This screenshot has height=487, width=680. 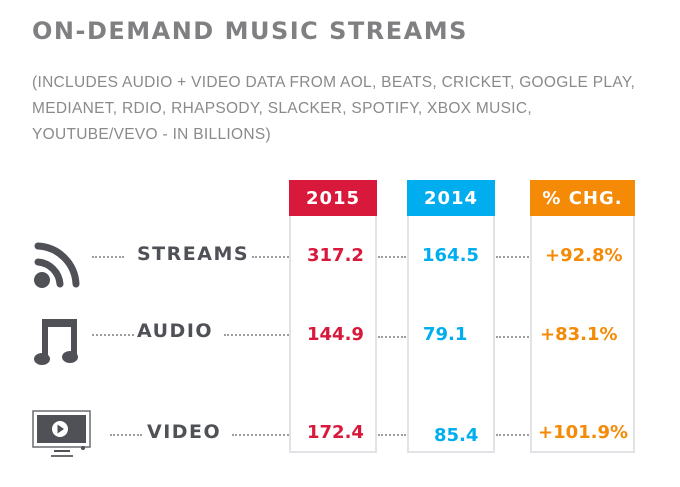 I want to click on value-2014-streams: 164.5, so click(x=450, y=255).